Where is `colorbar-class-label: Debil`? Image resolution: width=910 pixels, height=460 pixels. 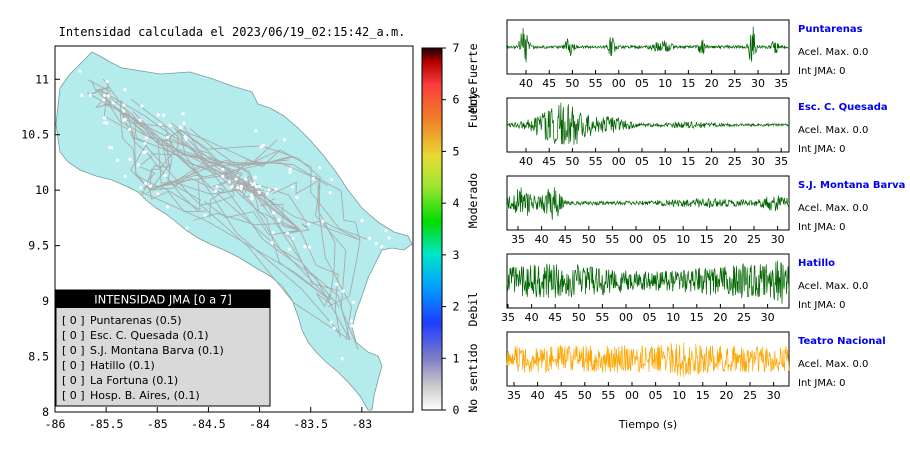 colorbar-class-label: Debil is located at coordinates (473, 309).